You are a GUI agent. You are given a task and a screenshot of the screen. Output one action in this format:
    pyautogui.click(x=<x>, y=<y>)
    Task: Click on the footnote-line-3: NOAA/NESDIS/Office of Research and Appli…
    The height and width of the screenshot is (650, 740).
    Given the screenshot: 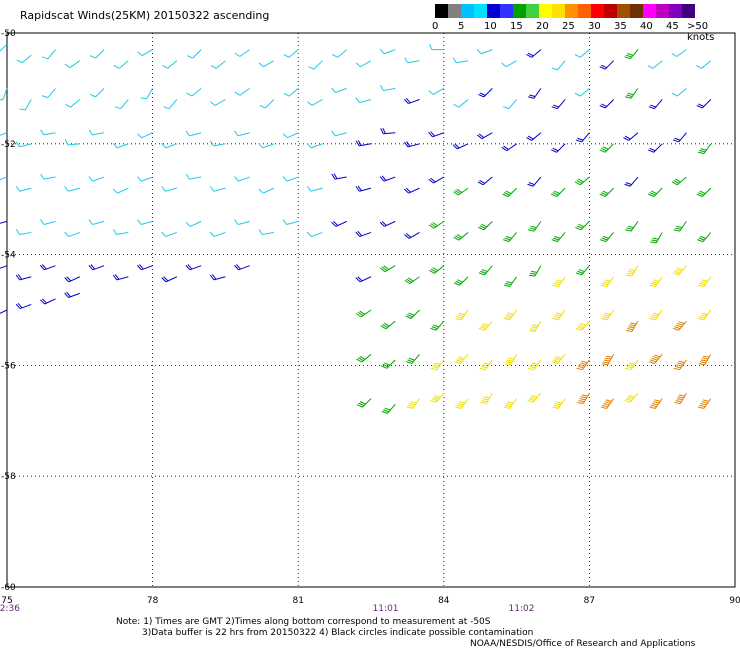 What is the action you would take?
    pyautogui.click(x=583, y=644)
    